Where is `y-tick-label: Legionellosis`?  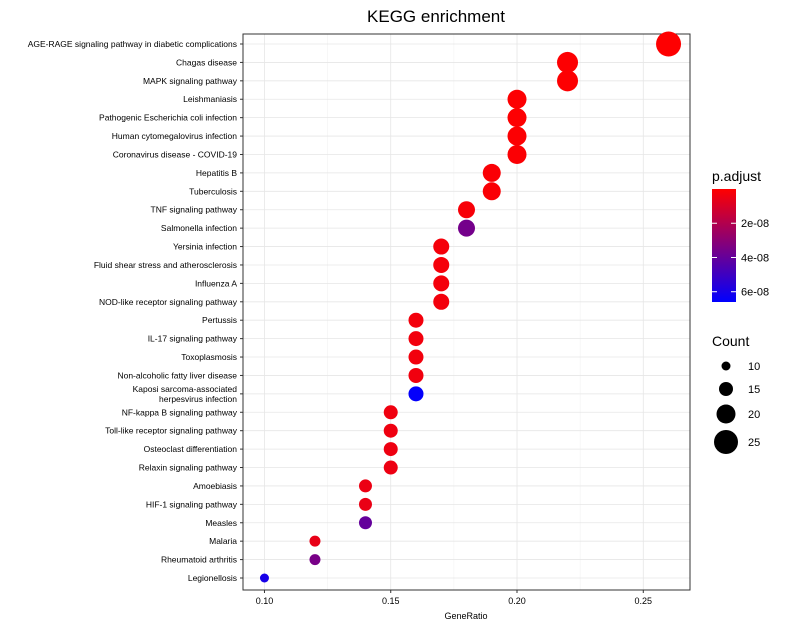
y-tick-label: Legionellosis is located at coordinates (212, 578).